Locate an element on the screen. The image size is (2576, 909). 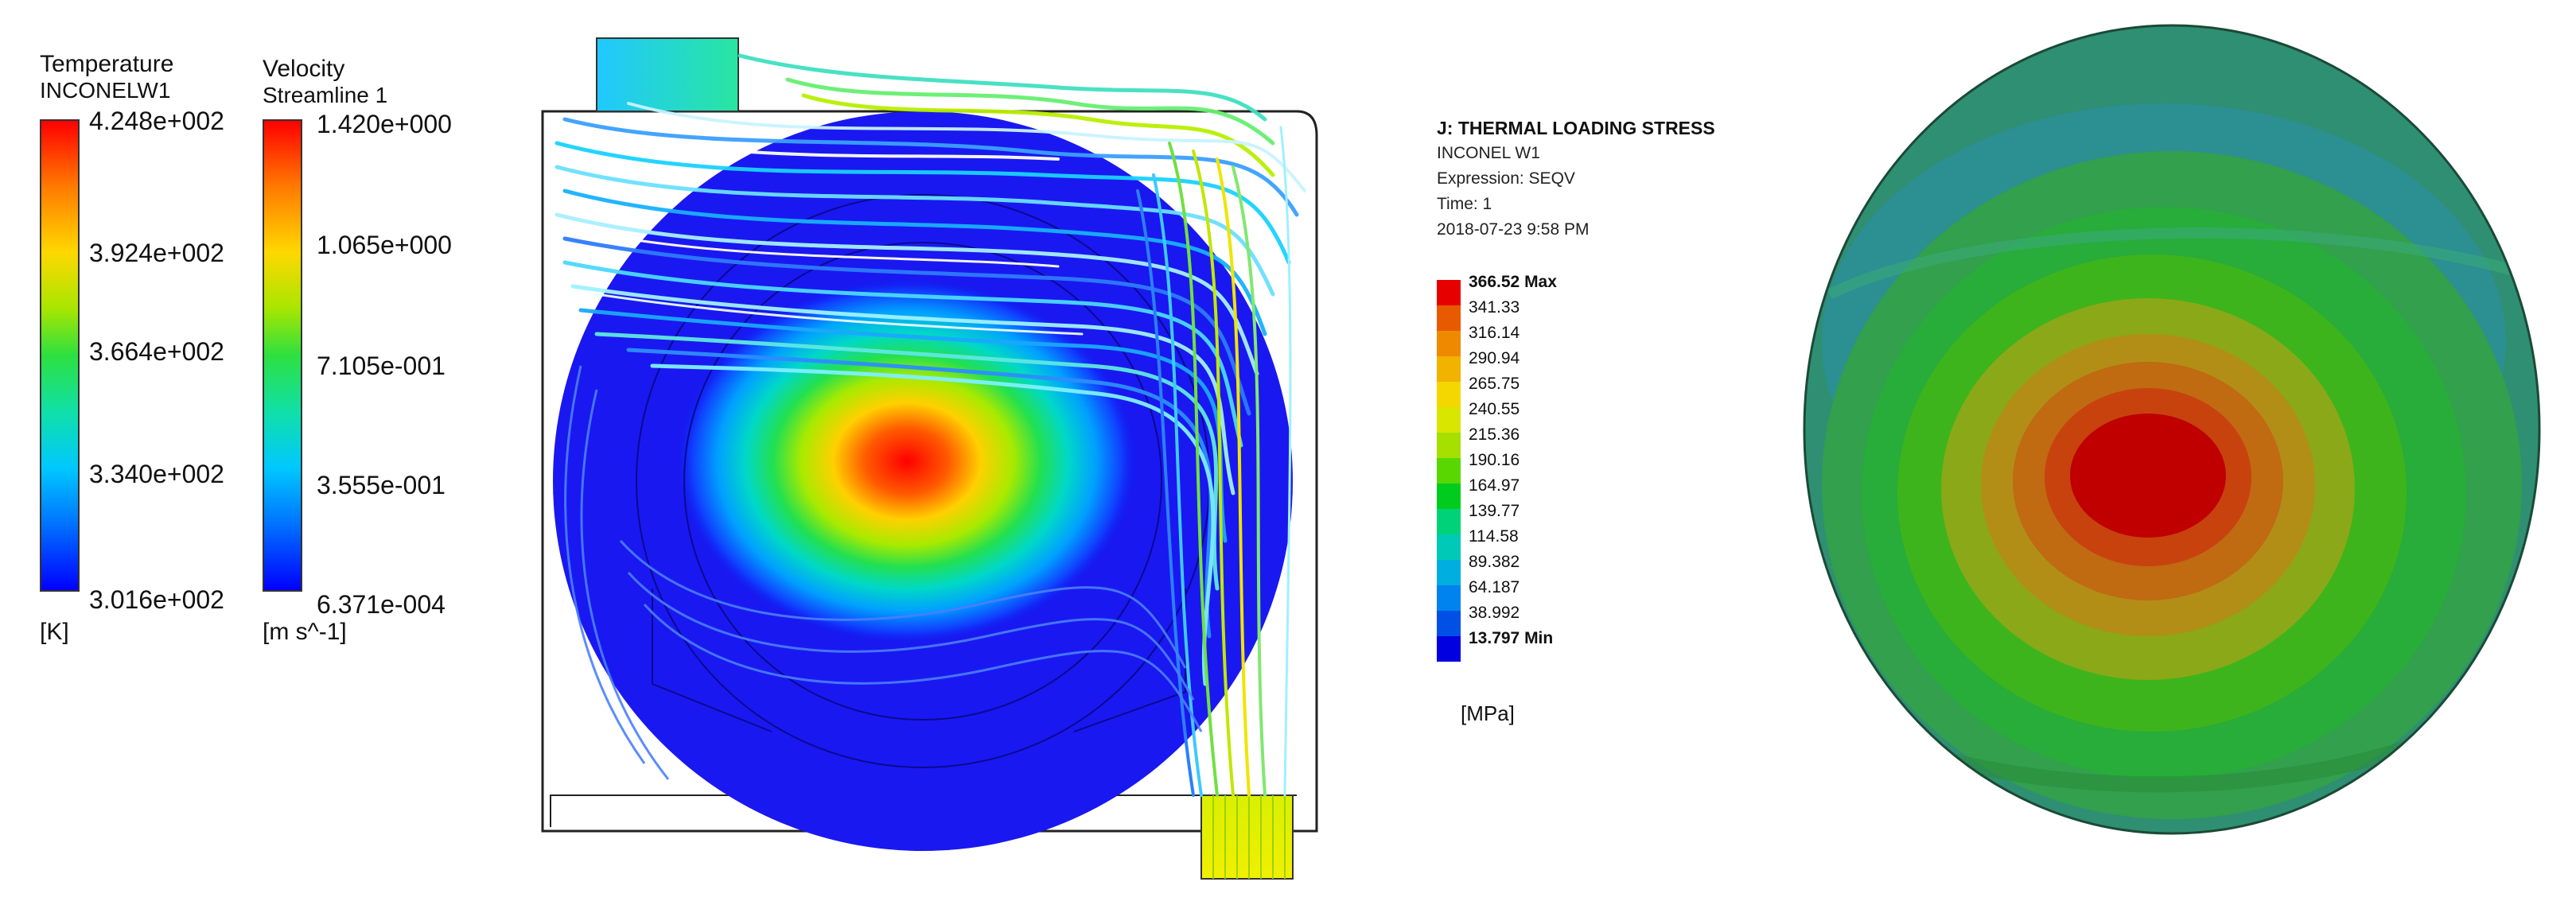
stress-level-label: 164.97 is located at coordinates (1495, 485).